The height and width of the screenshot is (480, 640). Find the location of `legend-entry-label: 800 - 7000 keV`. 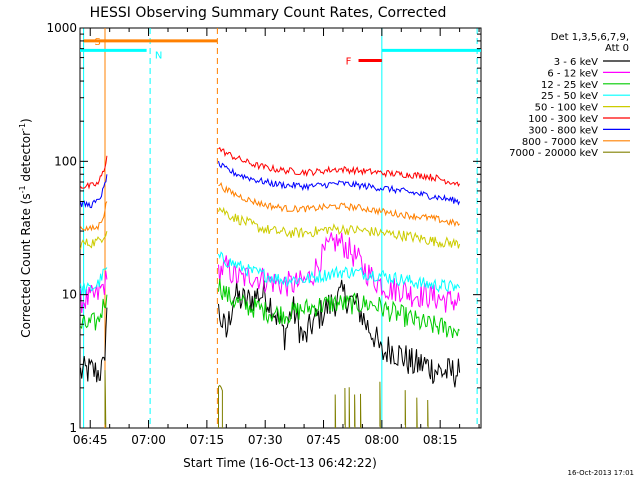

legend-entry-label: 800 - 7000 keV is located at coordinates (560, 142).